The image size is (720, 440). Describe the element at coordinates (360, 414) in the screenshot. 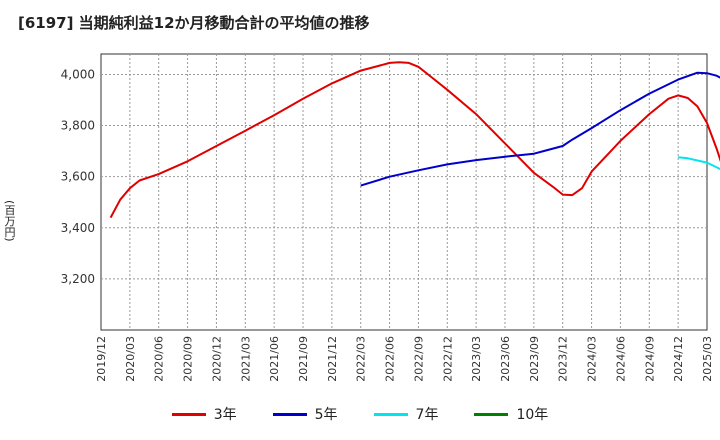

I see `legend: 3年 5年 7年 10年` at that location.